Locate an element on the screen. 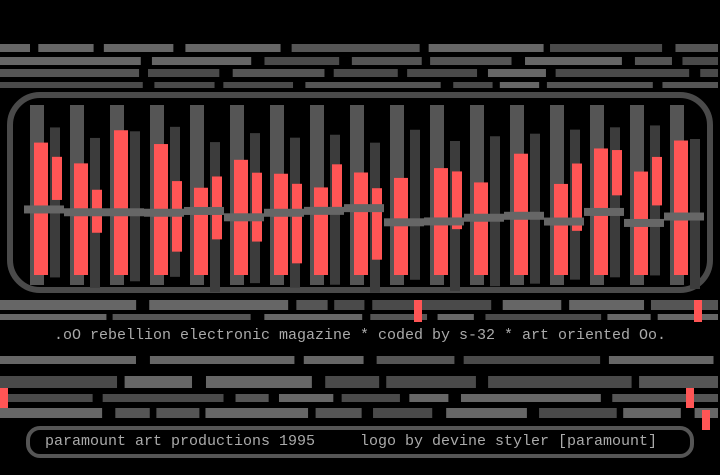  credits-frame is located at coordinates (360, 442).